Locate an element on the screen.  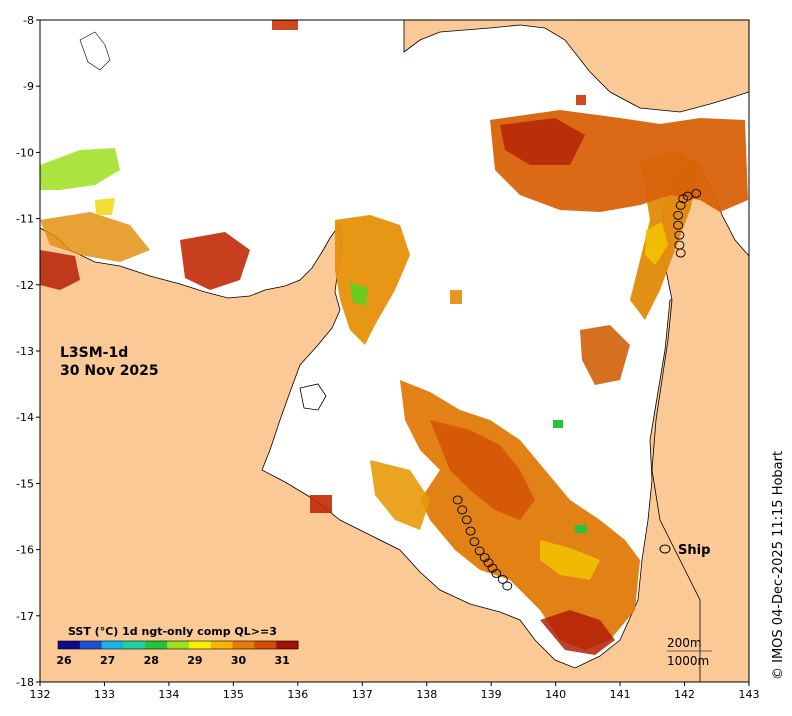
x-tick-label: 136 is located at coordinates (297, 694).